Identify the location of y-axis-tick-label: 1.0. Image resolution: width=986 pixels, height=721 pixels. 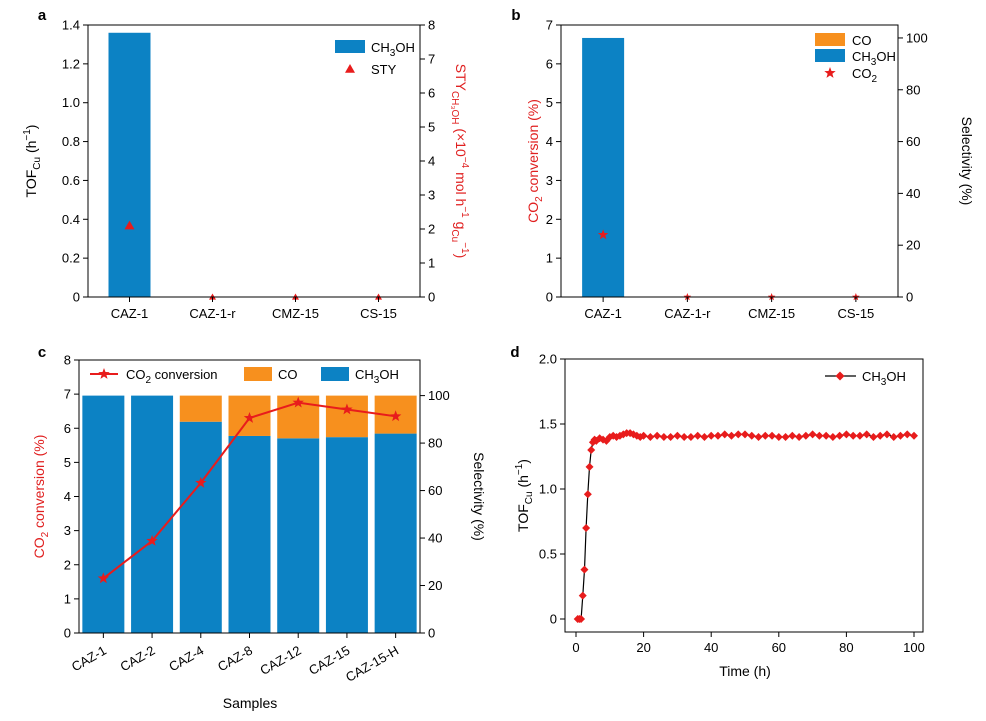
(548, 489).